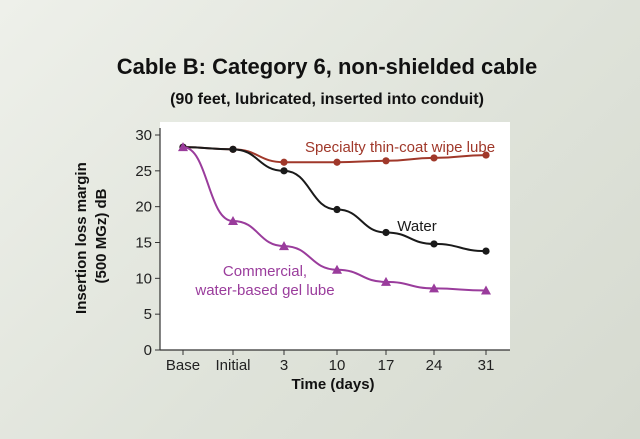 The height and width of the screenshot is (439, 640). I want to click on series-label: Specialty thin-coat wipe lube, so click(400, 147).